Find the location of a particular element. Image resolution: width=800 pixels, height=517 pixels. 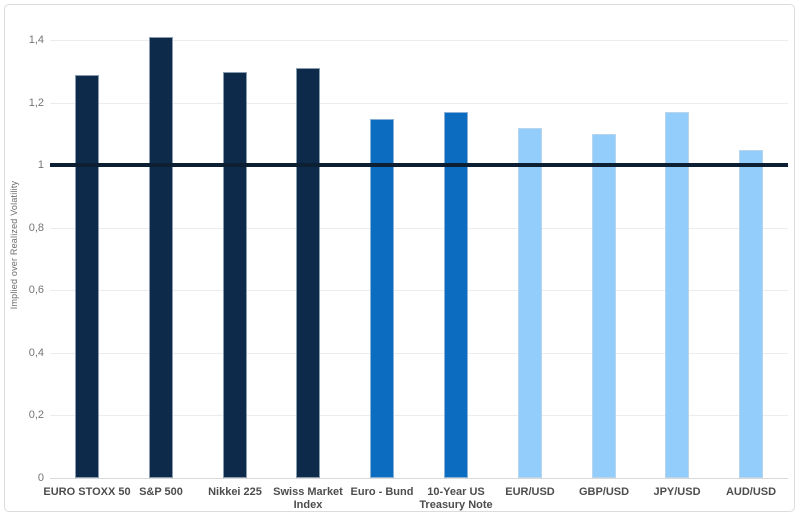

x-tick-label-line: Nikkei 225 is located at coordinates (235, 492).